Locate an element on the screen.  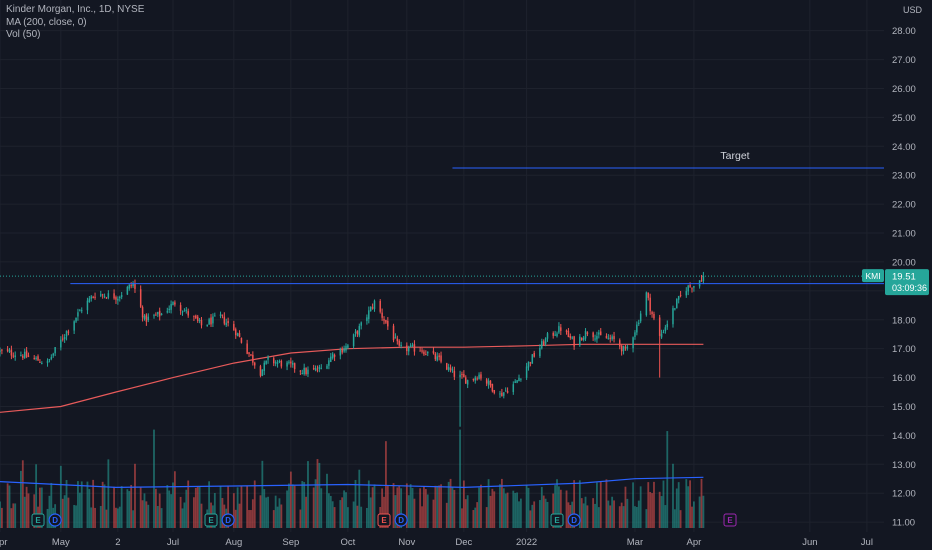
legend-symbol: Kinder Morgan, Inc., 1D, NYSE is located at coordinates (75, 9).